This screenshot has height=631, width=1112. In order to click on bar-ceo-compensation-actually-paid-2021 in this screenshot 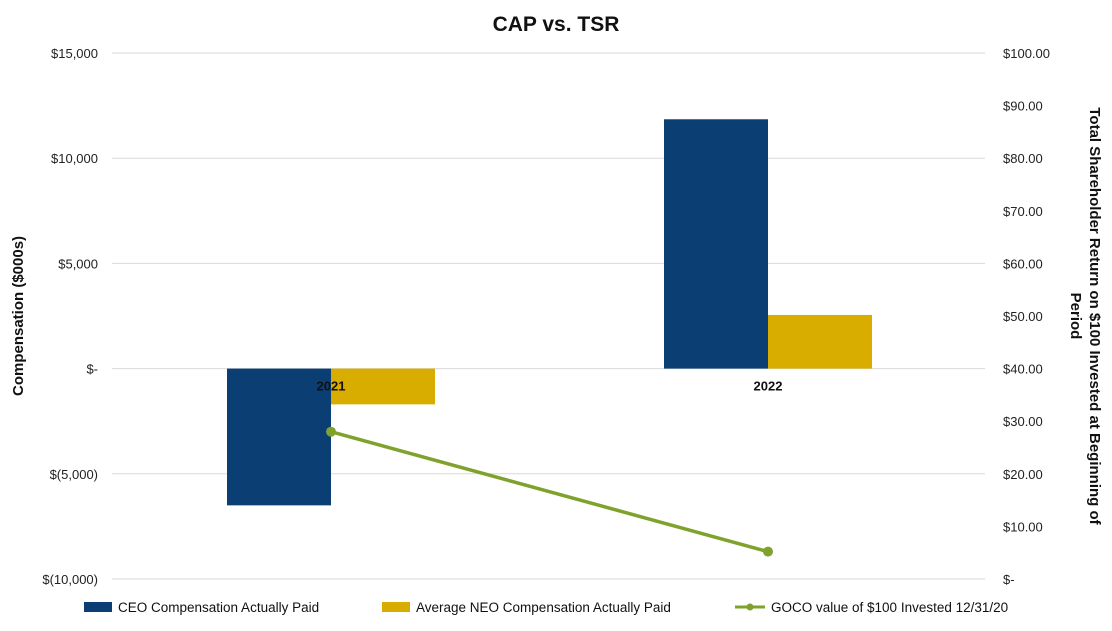, I will do `click(279, 437)`.